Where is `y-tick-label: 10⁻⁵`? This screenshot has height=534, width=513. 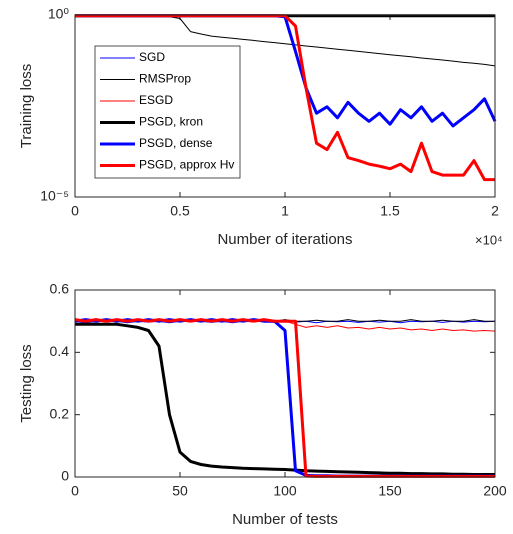 y-tick-label: 10⁻⁵ is located at coordinates (54, 196).